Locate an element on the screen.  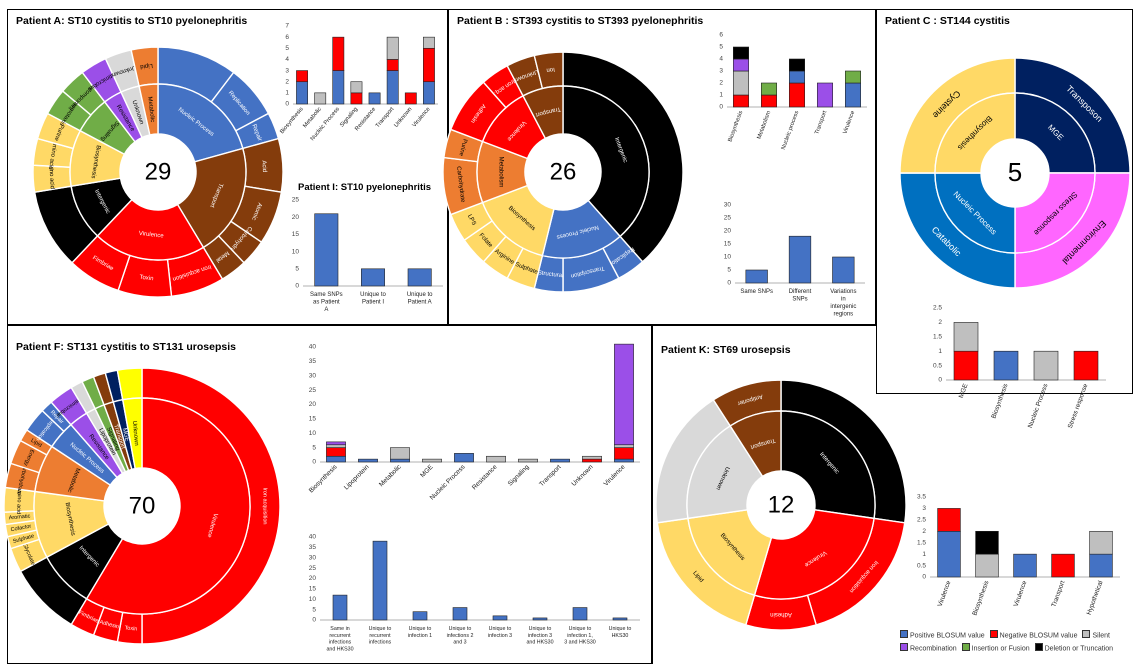
y-tick-label: 2.5 is located at coordinates (937, 308).